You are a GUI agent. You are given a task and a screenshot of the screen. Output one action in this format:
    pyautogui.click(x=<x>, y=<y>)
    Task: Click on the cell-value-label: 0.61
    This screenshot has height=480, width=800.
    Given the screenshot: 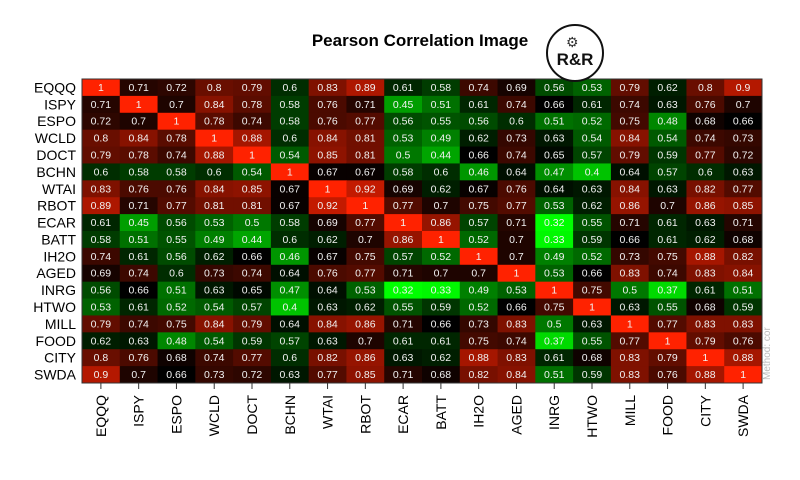 What is the action you would take?
    pyautogui.click(x=138, y=308)
    